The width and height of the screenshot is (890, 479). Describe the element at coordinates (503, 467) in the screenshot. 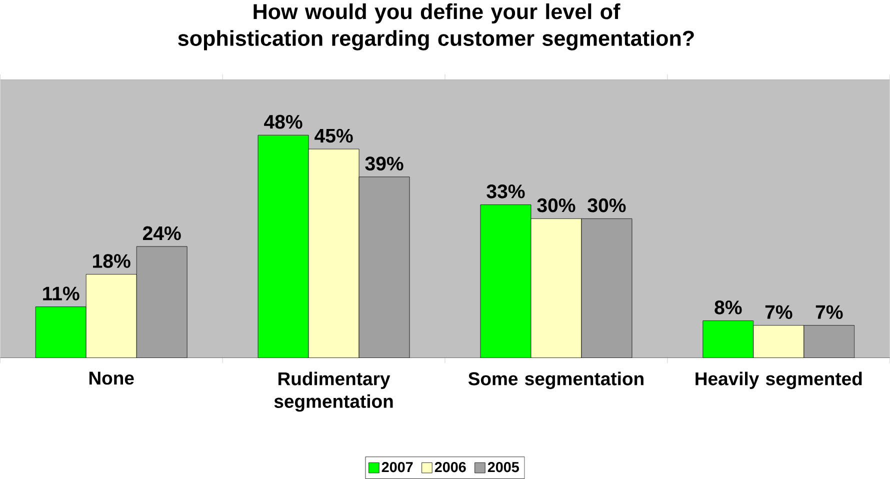

I see `legend-label: 2005` at that location.